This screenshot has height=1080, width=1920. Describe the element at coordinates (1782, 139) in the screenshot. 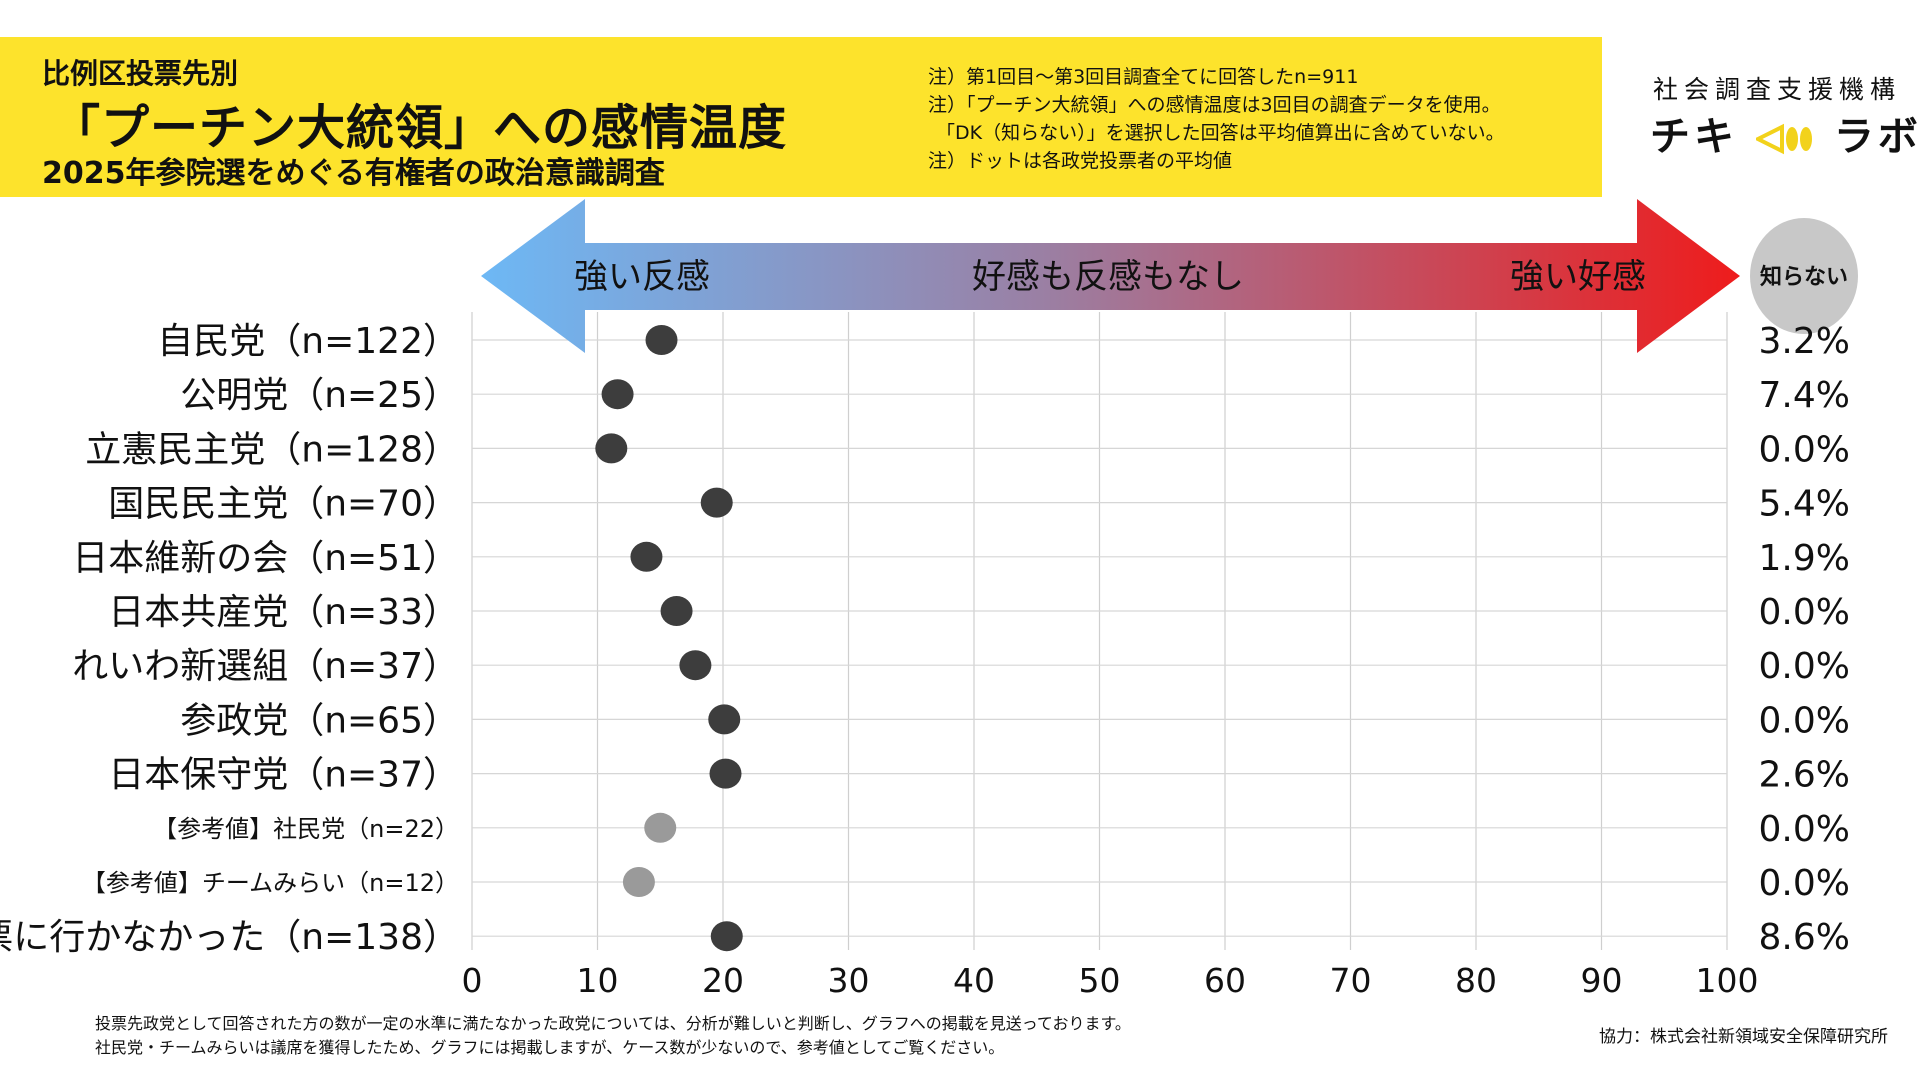

I see `logo-megaphone-icon` at that location.